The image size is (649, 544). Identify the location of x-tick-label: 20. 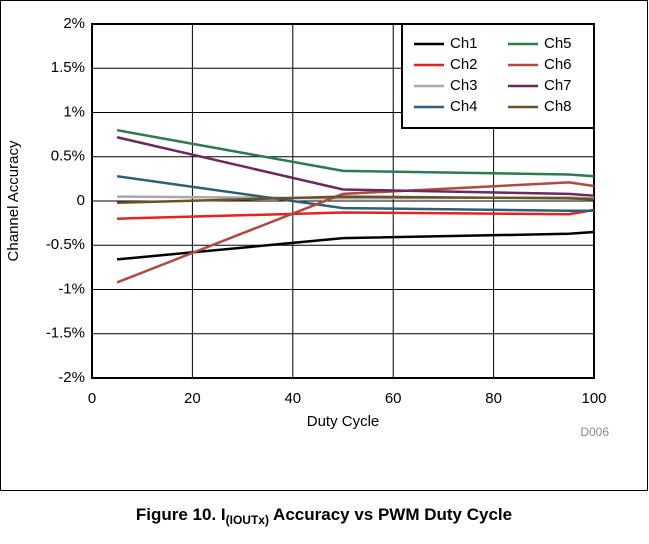
(192, 398).